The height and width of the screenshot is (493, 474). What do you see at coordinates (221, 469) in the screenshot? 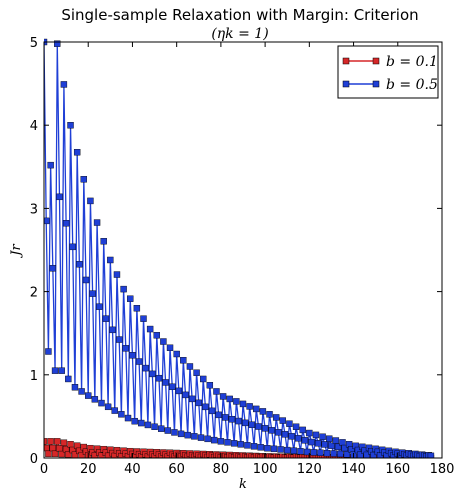
I see `x-tick-label-4: 80` at bounding box center [221, 469].